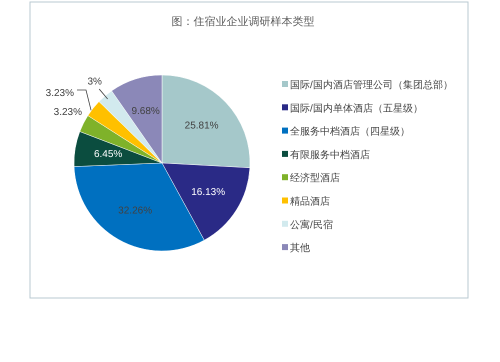 This screenshot has width=500, height=362. What do you see at coordinates (311, 224) in the screenshot?
I see `legend-label: 公寓/民宿` at bounding box center [311, 224].